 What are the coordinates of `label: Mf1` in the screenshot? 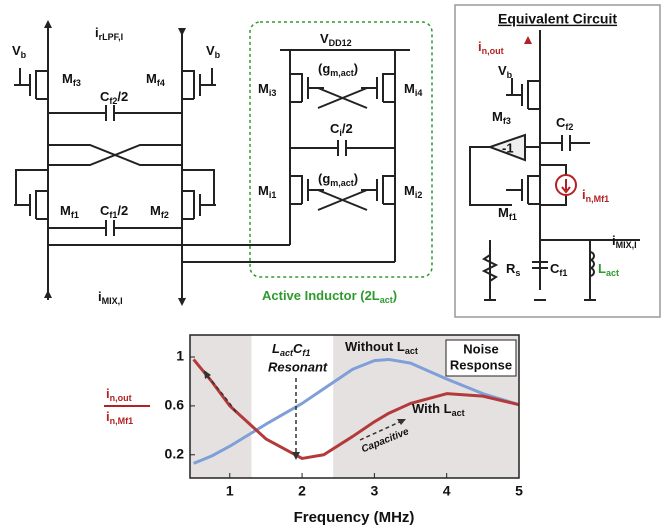 It's located at (69, 211).